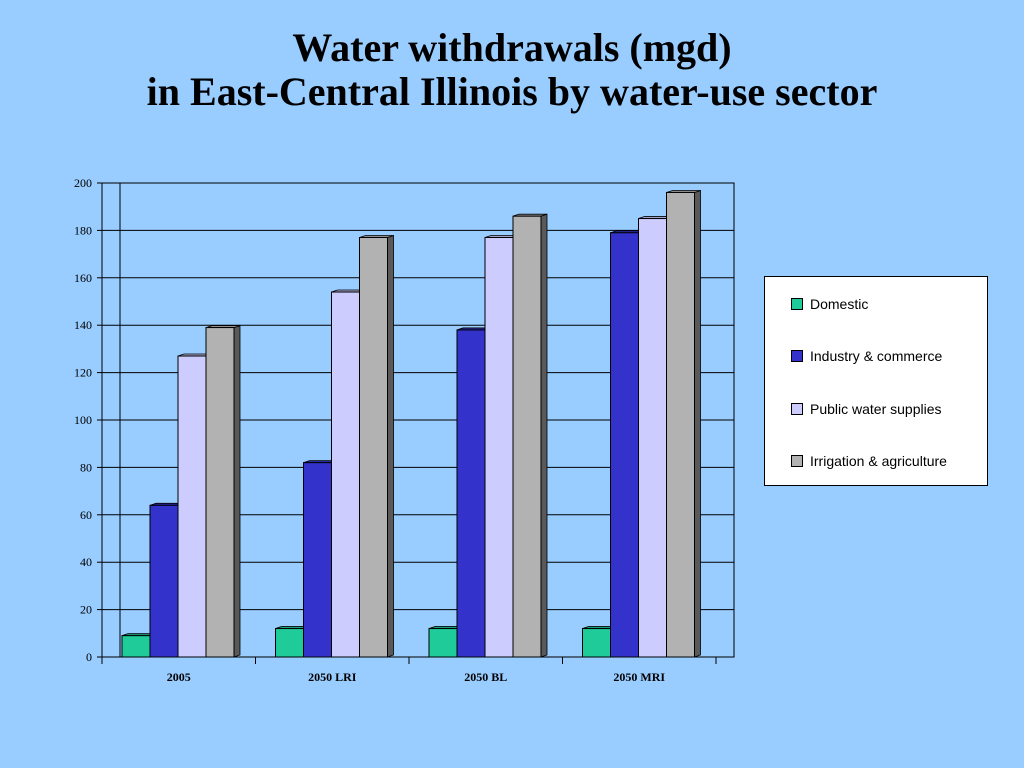 The width and height of the screenshot is (1024, 768). Describe the element at coordinates (797, 356) in the screenshot. I see `legend-swatch-industry` at that location.